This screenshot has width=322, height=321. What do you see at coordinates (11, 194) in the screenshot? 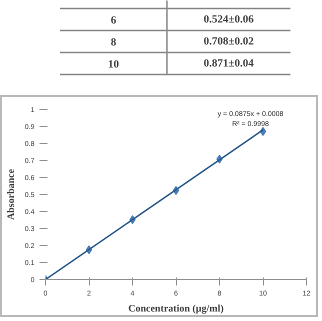
I see `y-axis-title: Absorbance` at bounding box center [11, 194].